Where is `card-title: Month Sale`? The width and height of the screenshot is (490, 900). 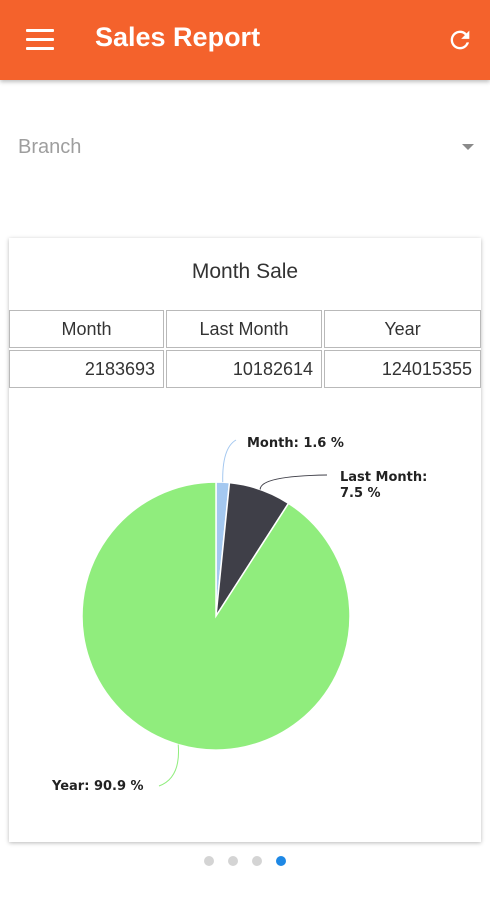
card-title: Month Sale is located at coordinates (245, 271).